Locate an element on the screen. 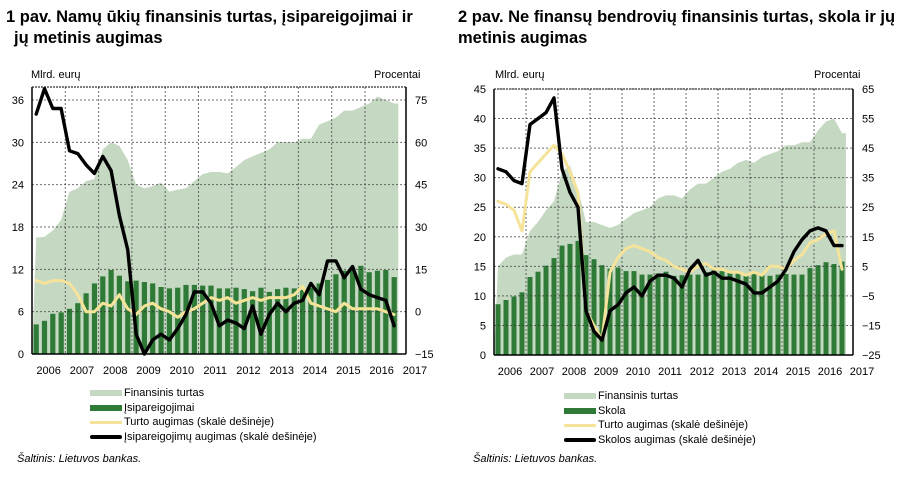  x-tick-label: 2009 is located at coordinates (148, 371).